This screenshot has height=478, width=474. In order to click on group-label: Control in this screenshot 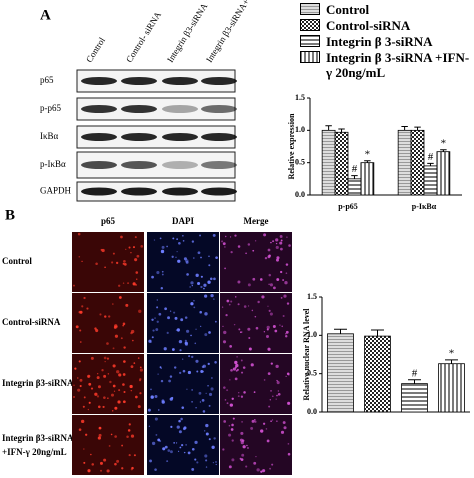, I will do `click(17, 261)`.